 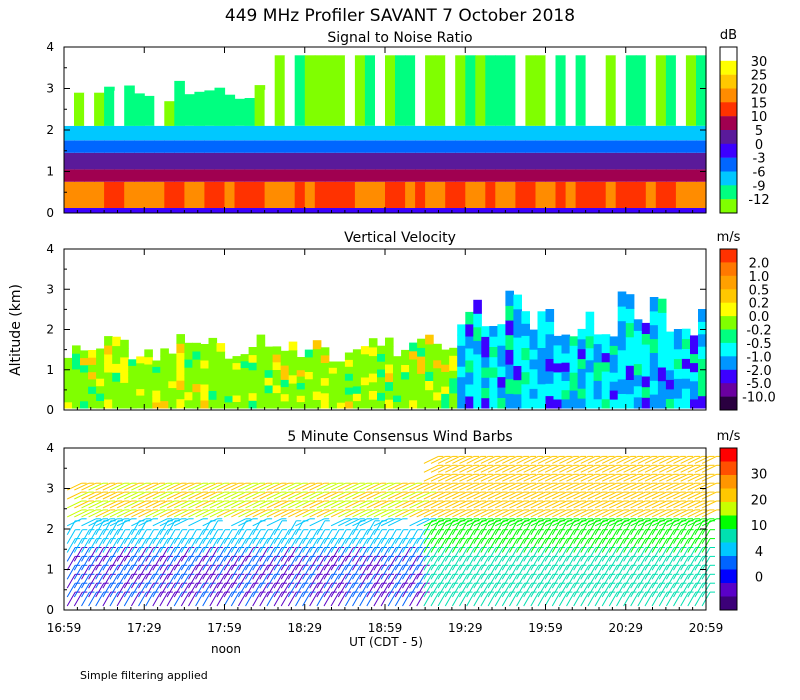 I want to click on colorbar-swatch, so click(x=728, y=137).